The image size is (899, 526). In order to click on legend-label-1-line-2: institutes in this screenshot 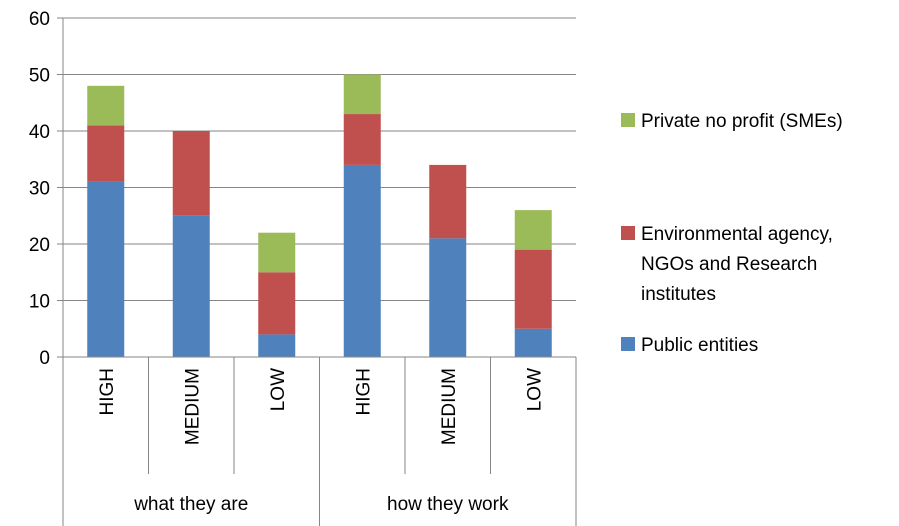, I will do `click(678, 294)`.